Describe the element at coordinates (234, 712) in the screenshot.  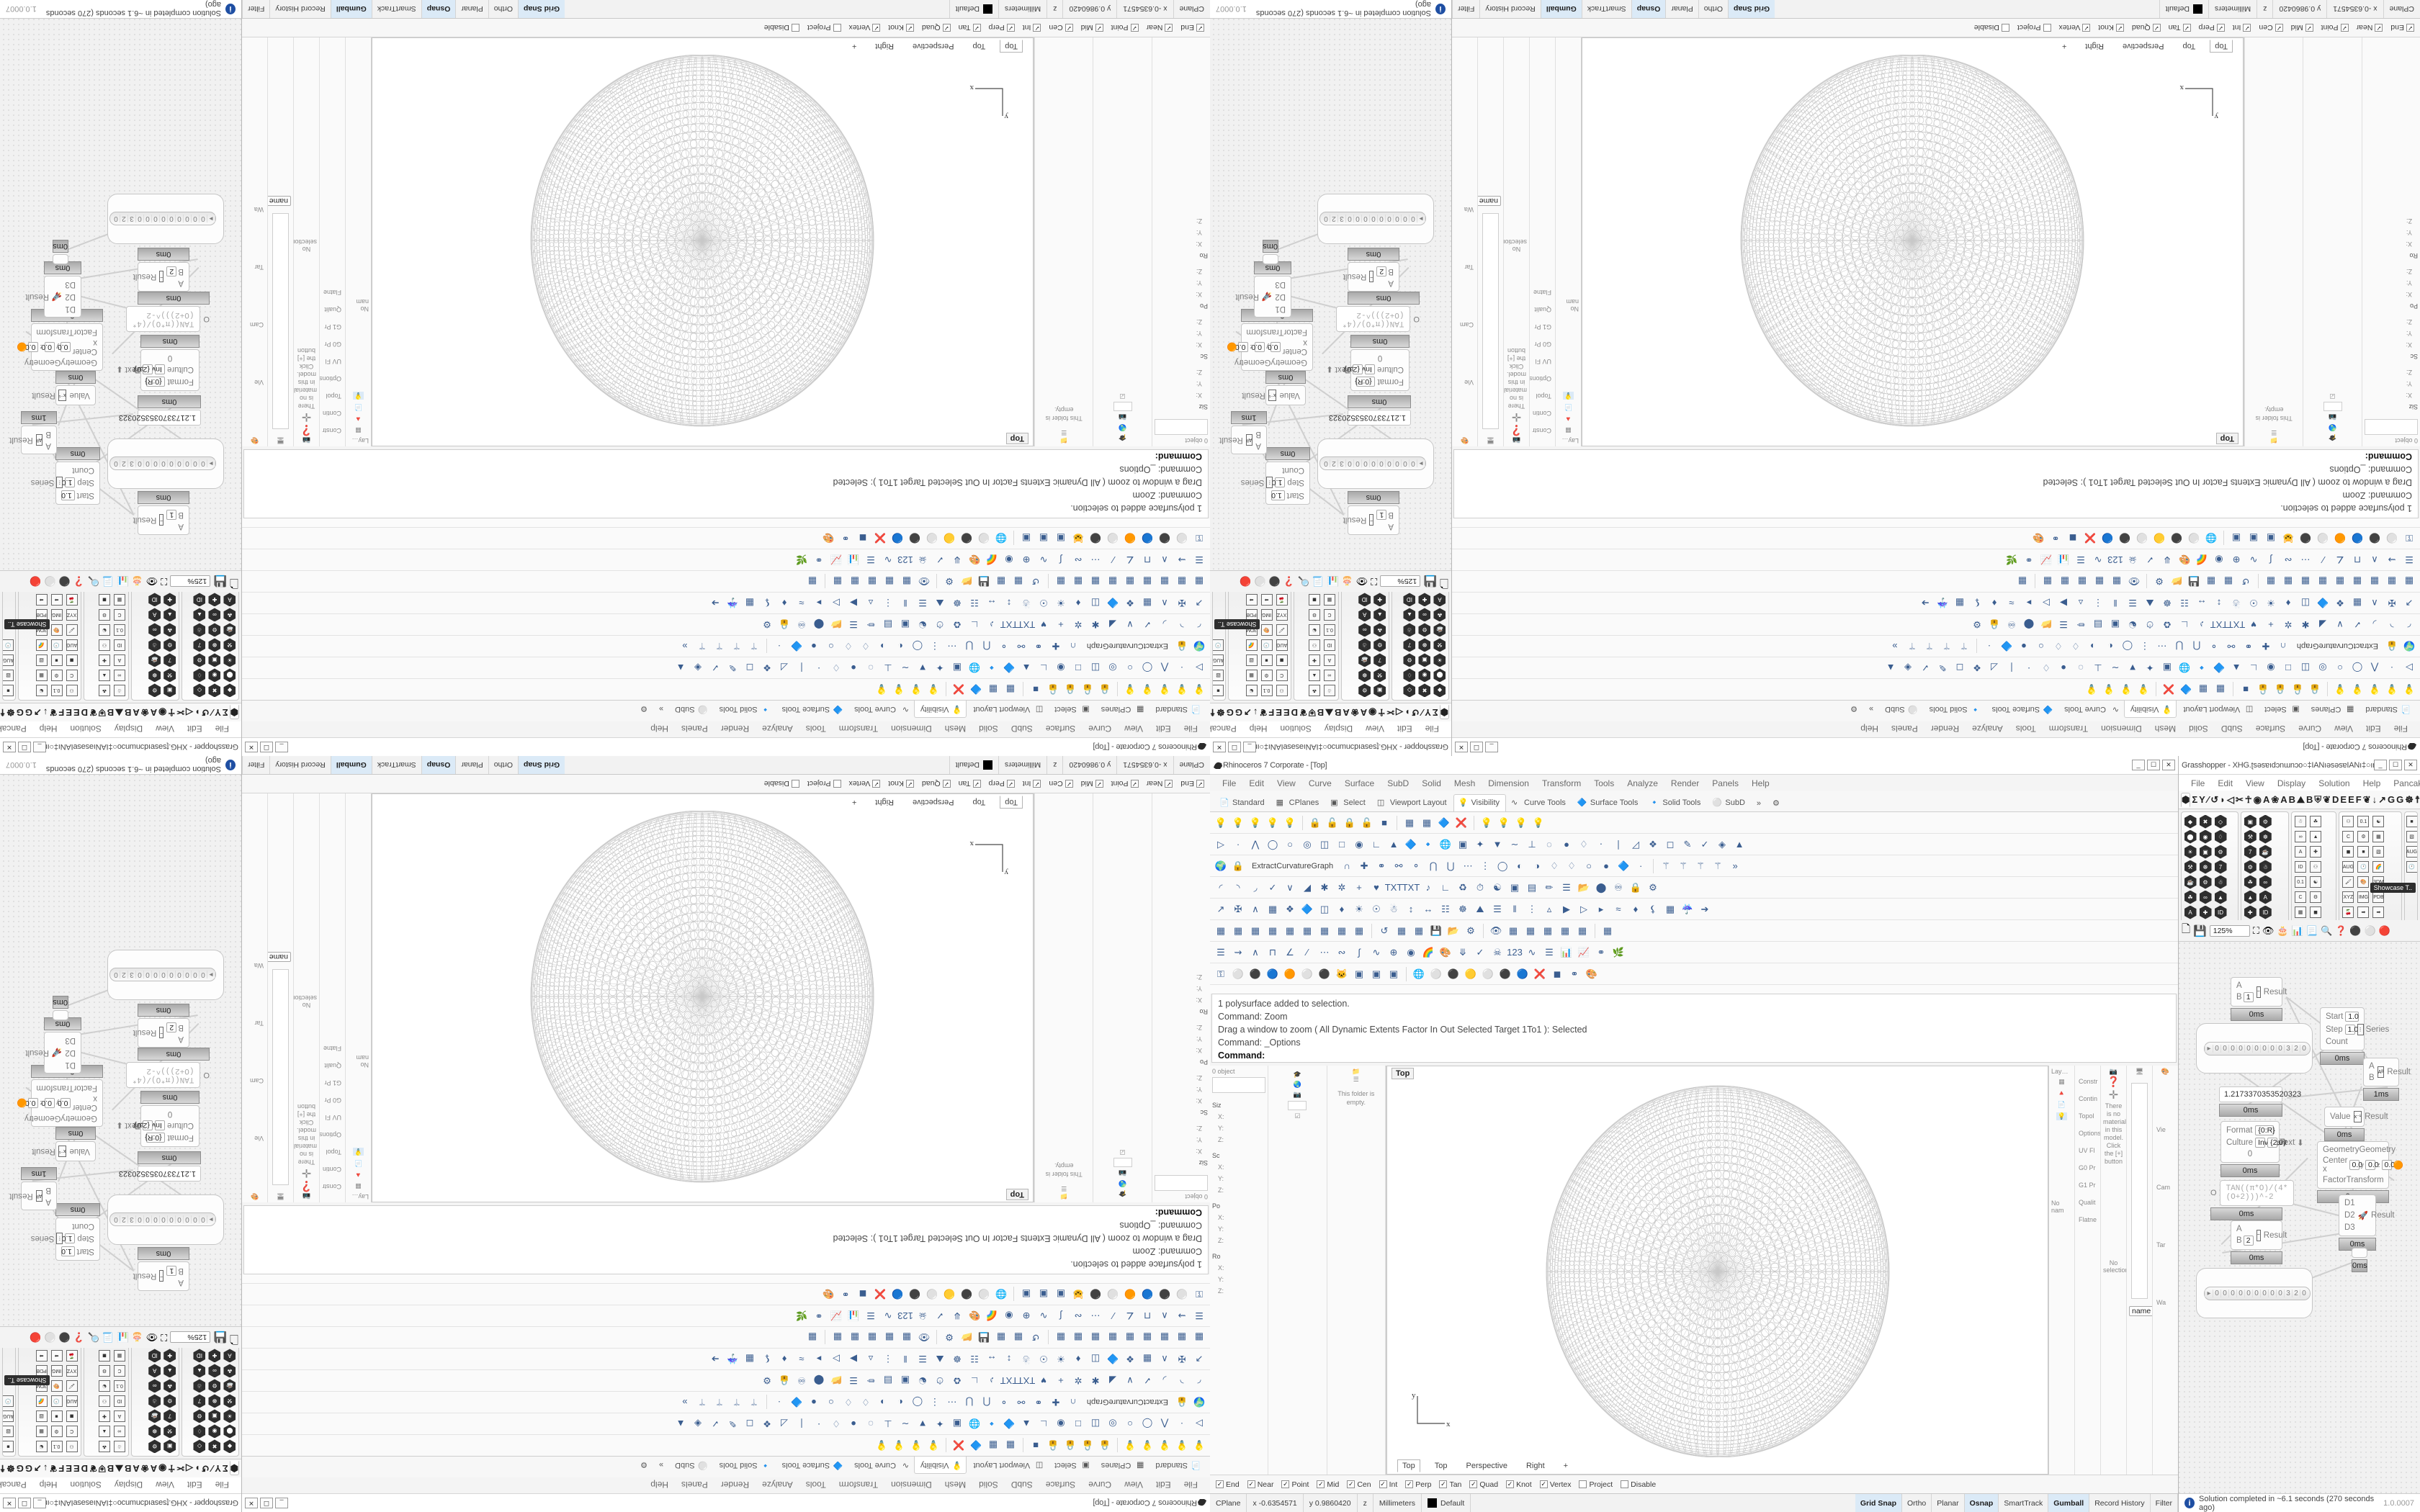
I see `gh-category-0: ⬢` at that location.